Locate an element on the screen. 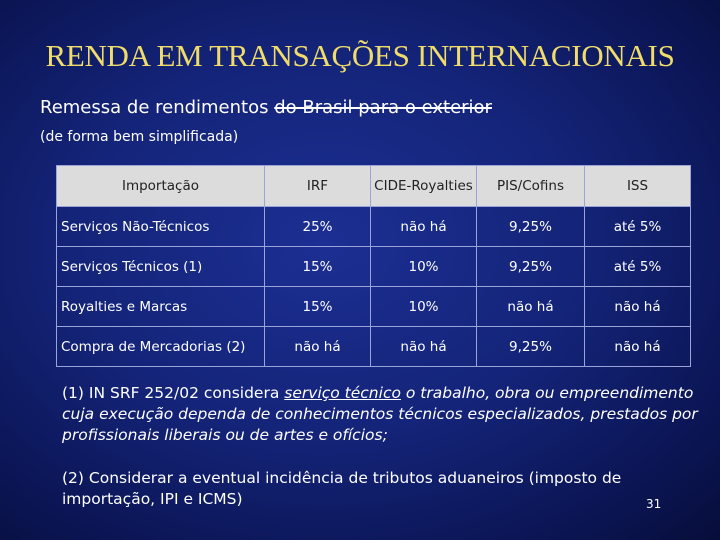  footnote-1-term: serviço técnico is located at coordinates (342, 393).